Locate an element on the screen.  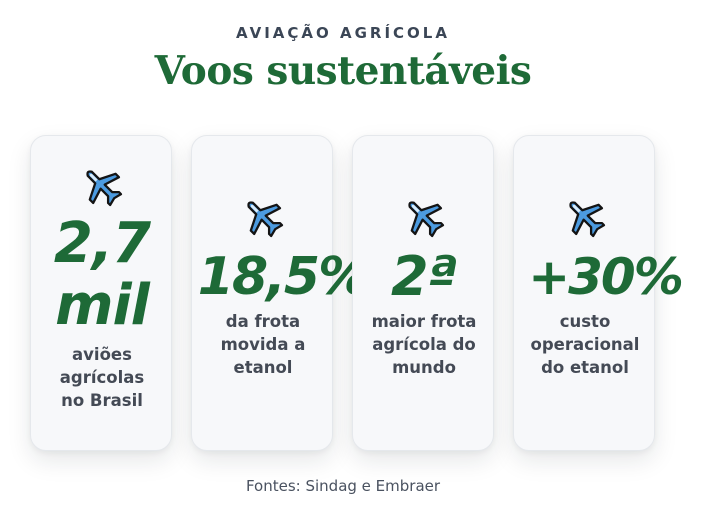
stat-label: custo operacional do etanol is located at coordinates (585, 344).